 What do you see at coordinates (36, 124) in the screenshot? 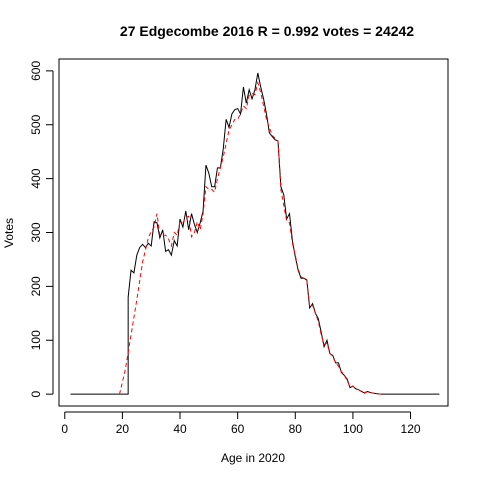
I see `y-tick-label: 500` at bounding box center [36, 124].